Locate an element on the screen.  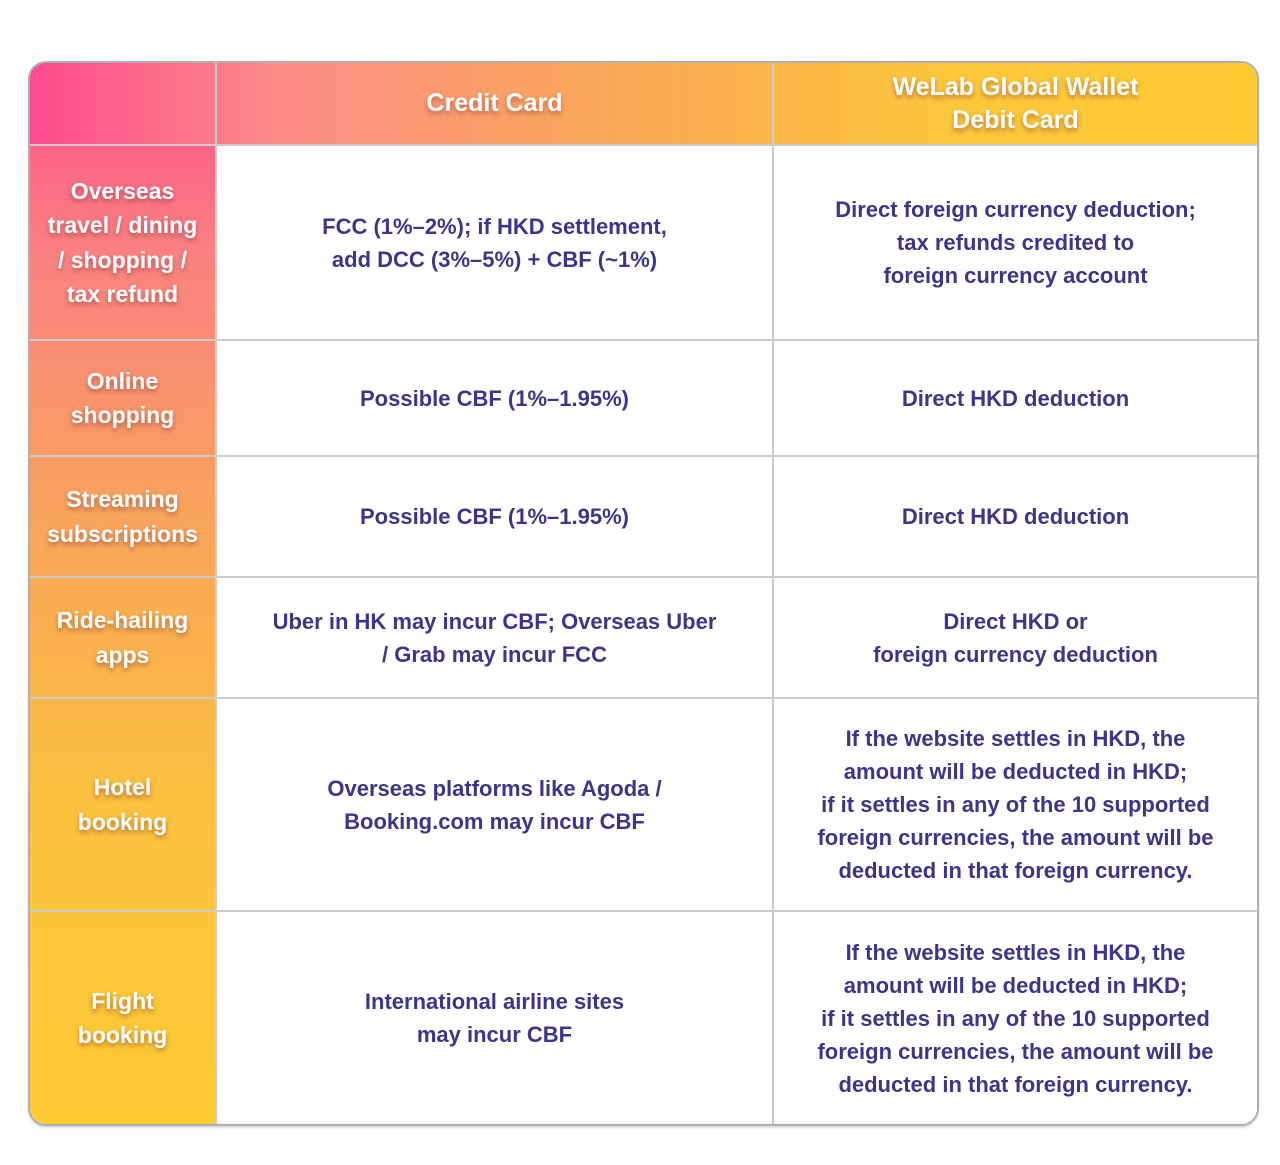
label-column-gradient is located at coordinates (123, 593).